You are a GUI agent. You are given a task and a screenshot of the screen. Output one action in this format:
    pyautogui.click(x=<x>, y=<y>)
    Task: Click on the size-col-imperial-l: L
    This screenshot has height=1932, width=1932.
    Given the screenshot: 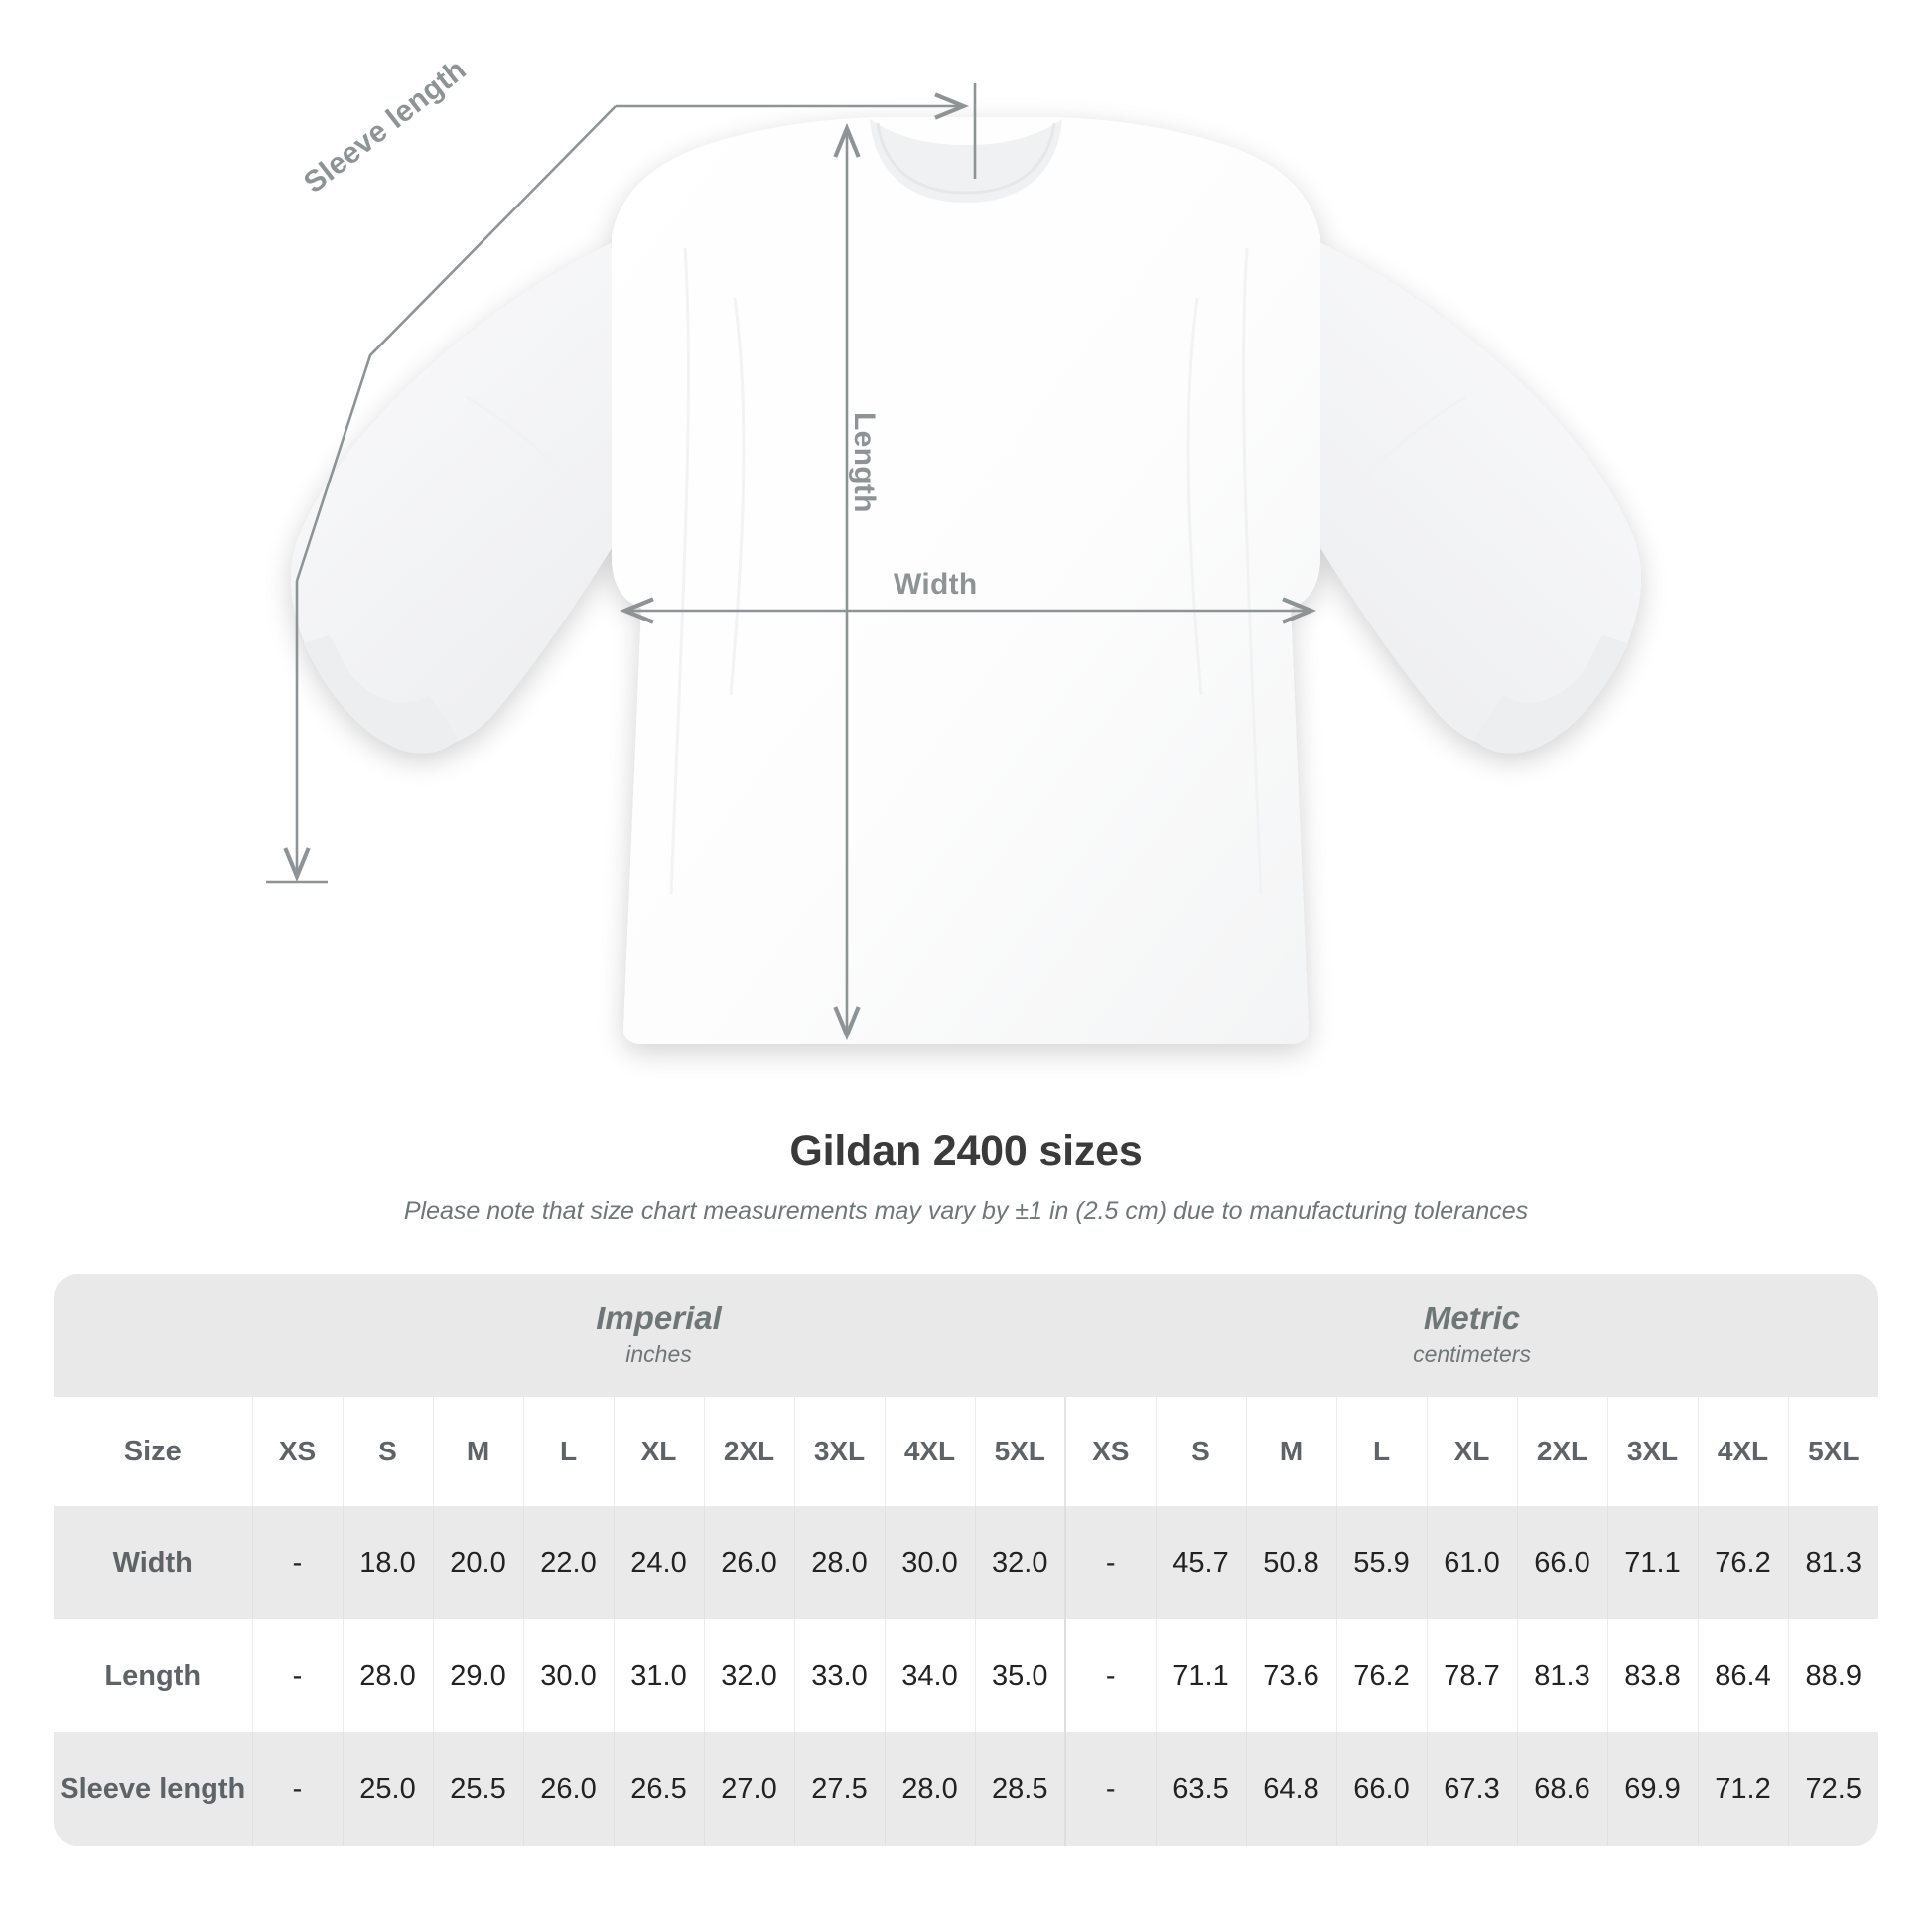 What is the action you would take?
    pyautogui.click(x=569, y=1451)
    